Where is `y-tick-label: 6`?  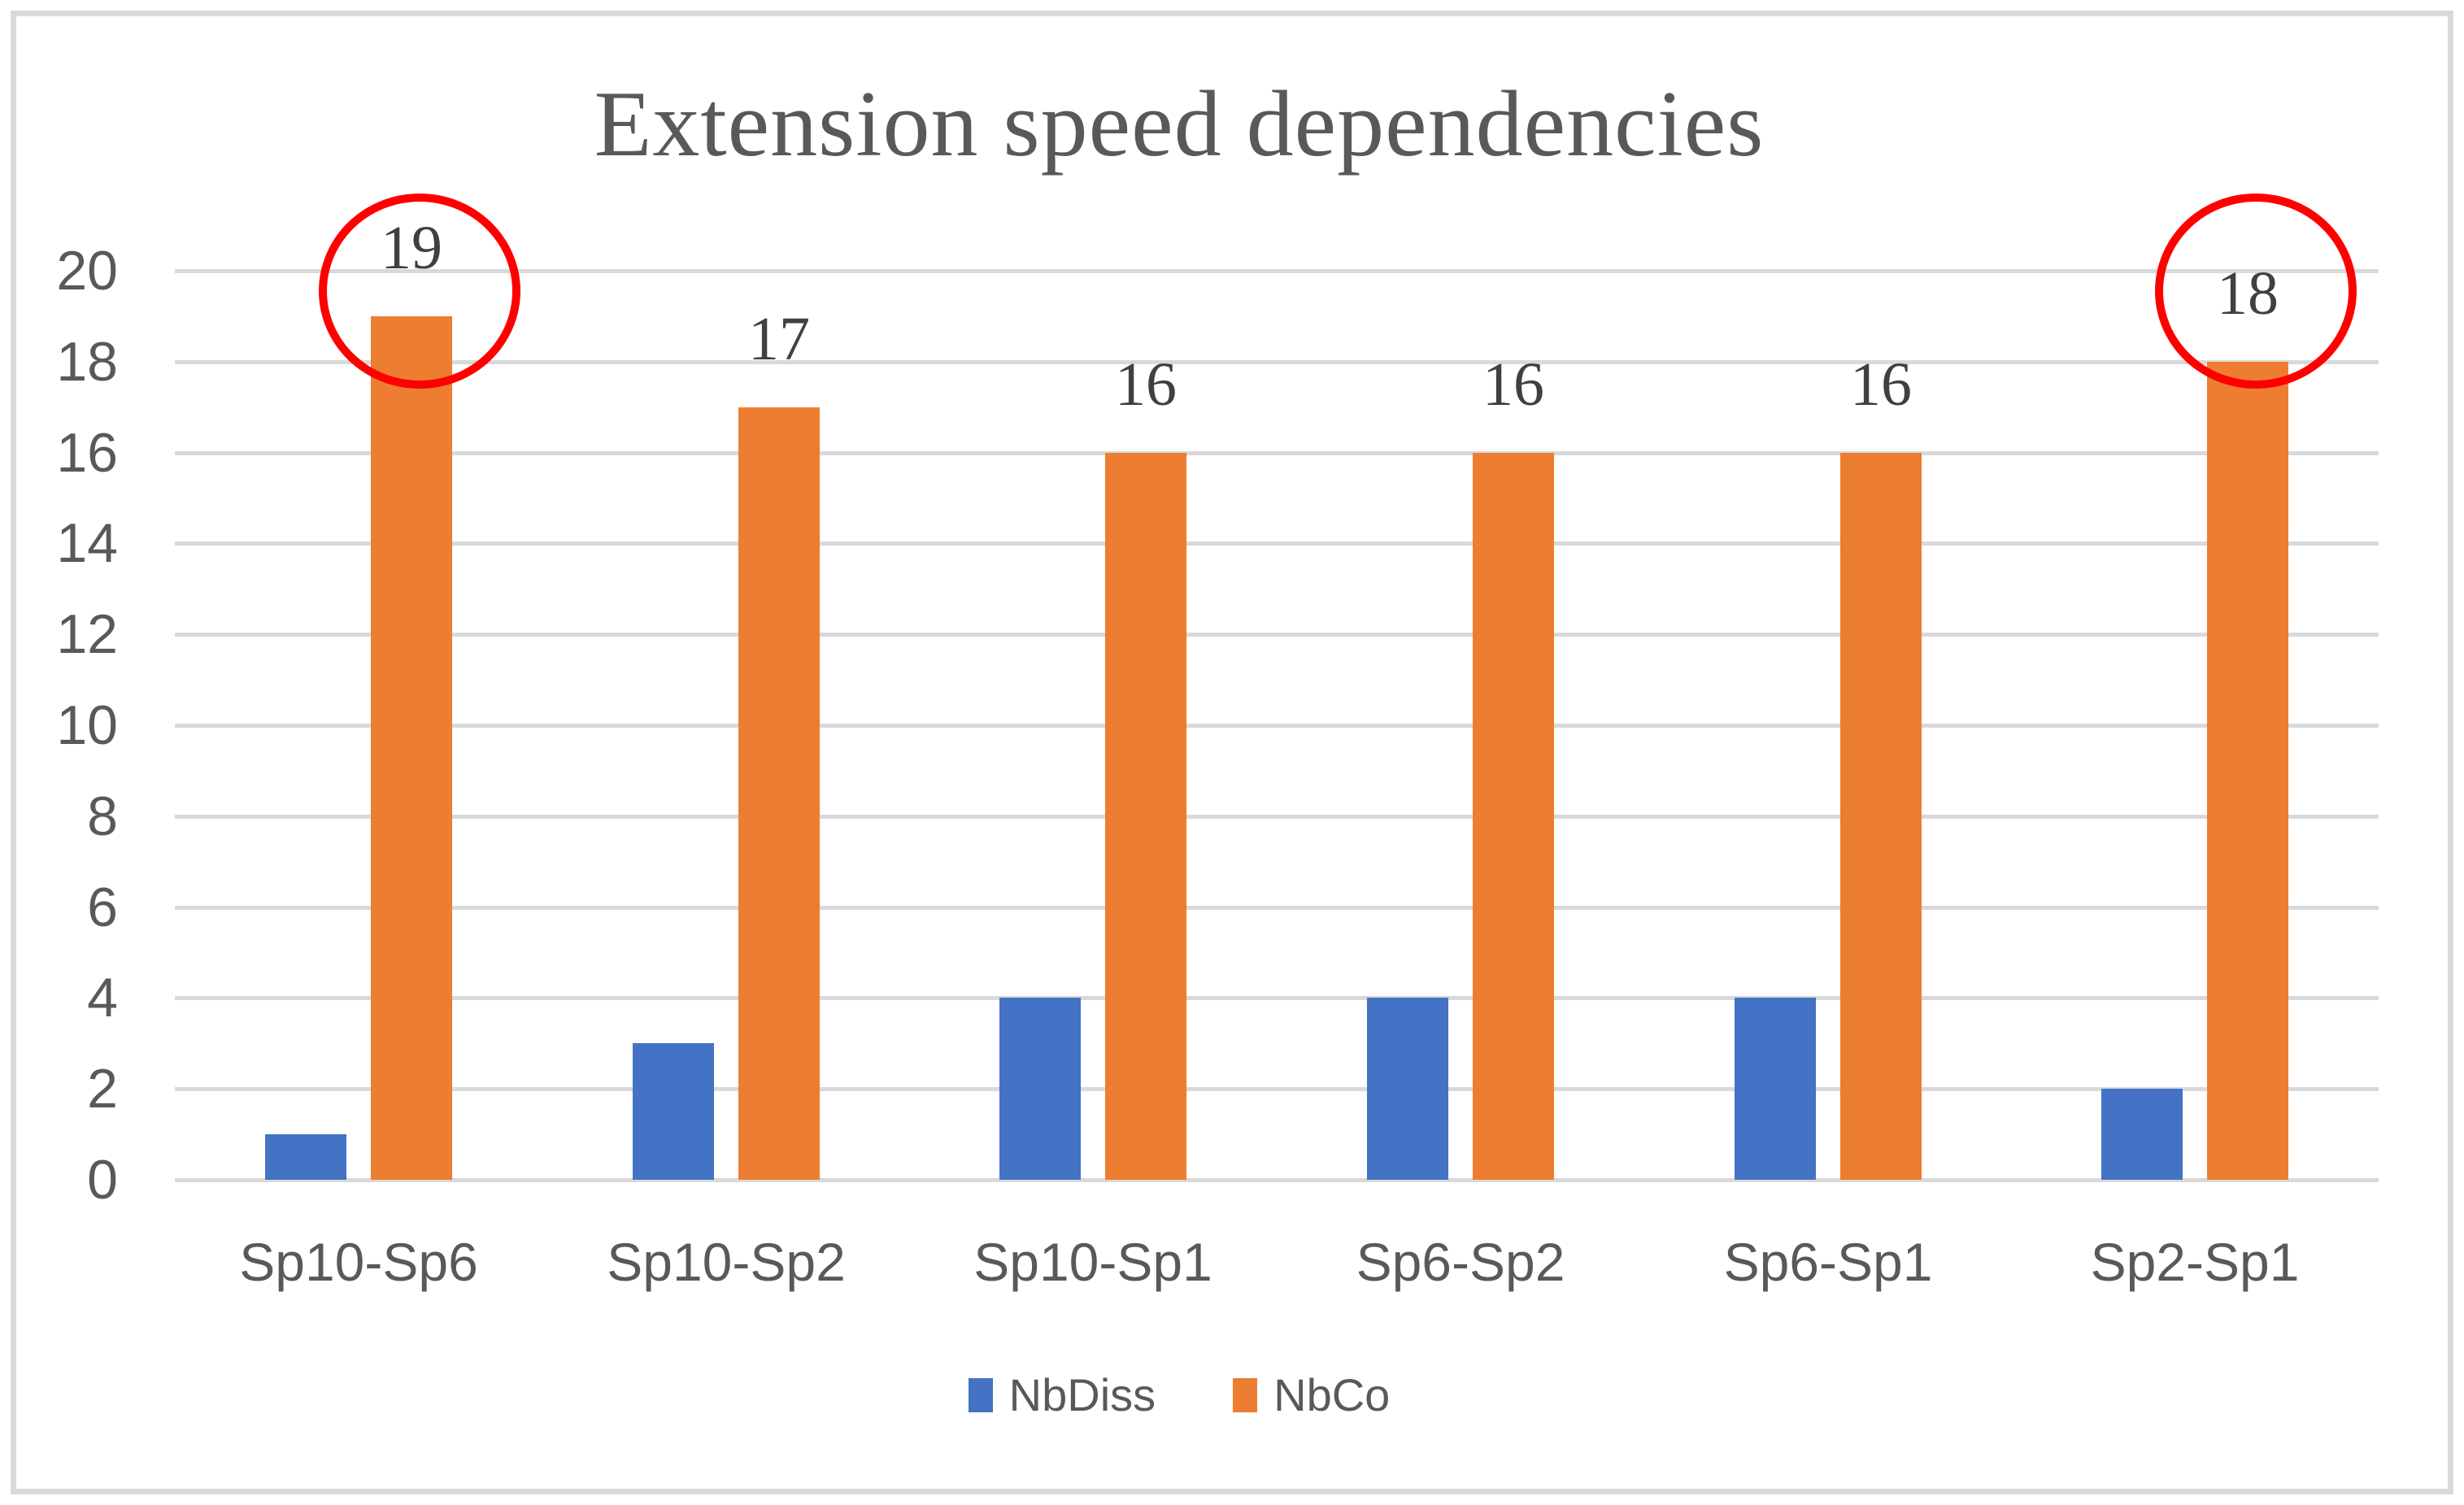
y-tick-label: 6 is located at coordinates (102, 907).